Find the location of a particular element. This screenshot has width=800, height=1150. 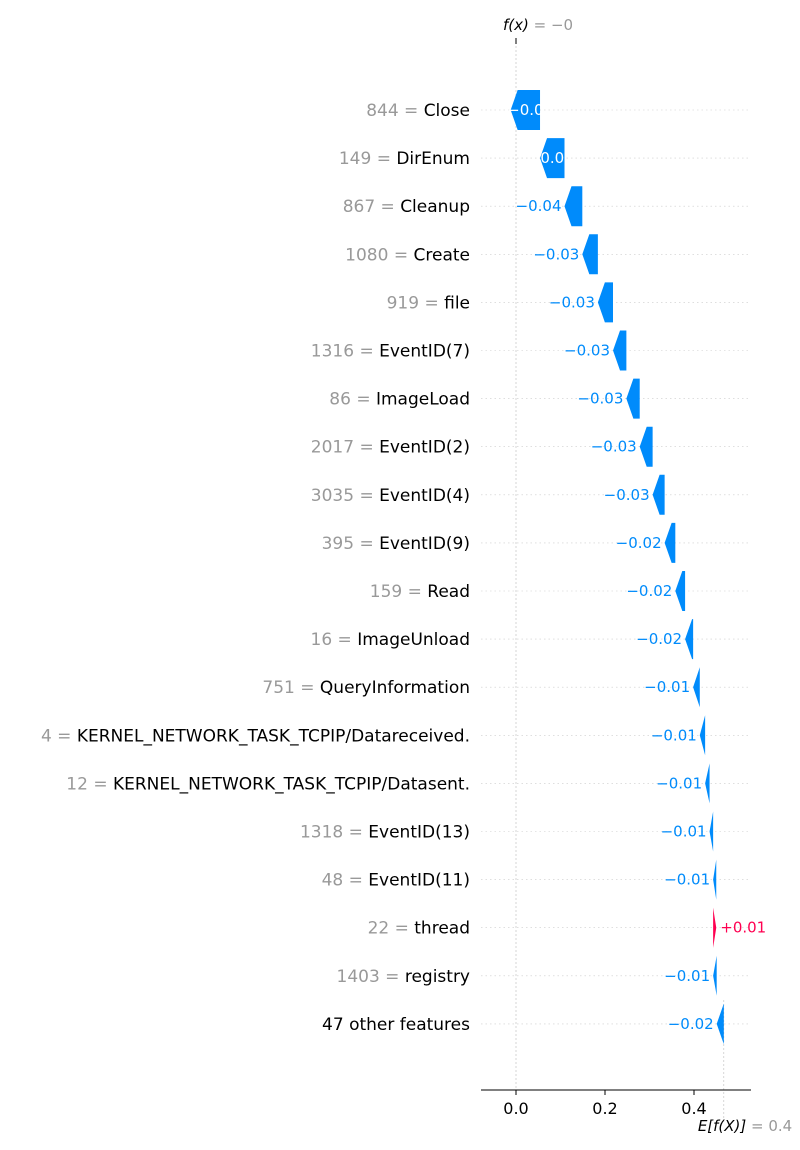

feature-value: 1403 = is located at coordinates (371, 977).